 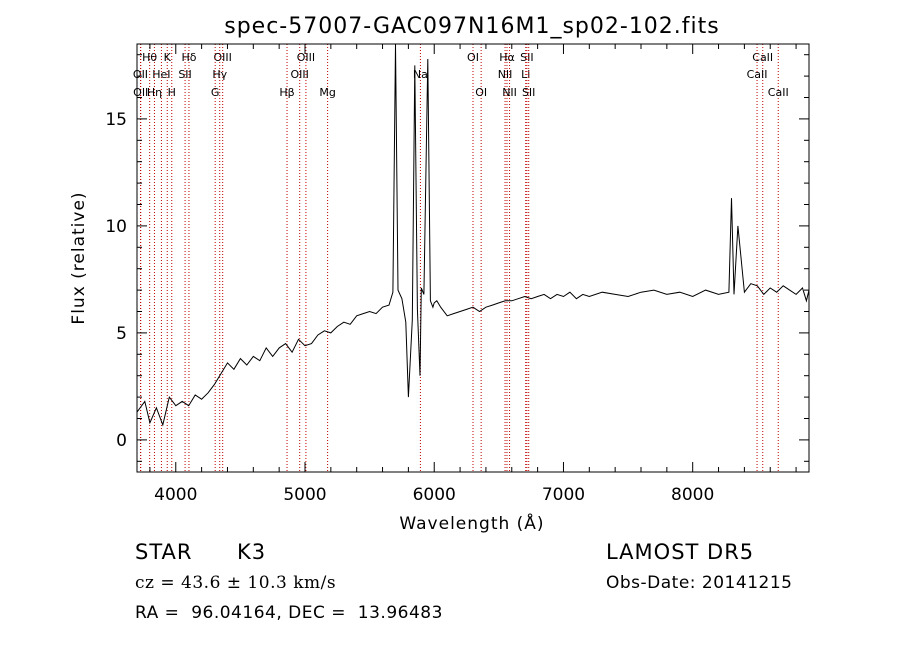 I want to click on line-marker-label: Hα, so click(x=507, y=57).